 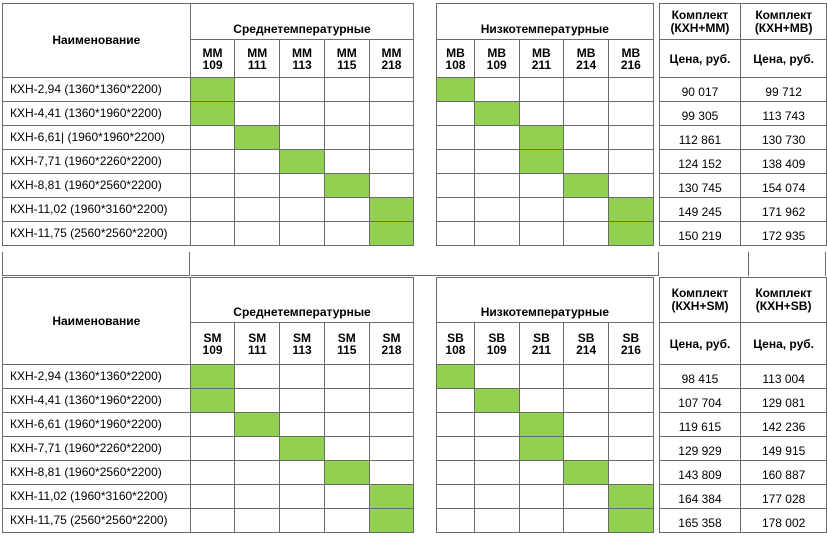 I want to click on price-value: 177 028, so click(x=783, y=496).